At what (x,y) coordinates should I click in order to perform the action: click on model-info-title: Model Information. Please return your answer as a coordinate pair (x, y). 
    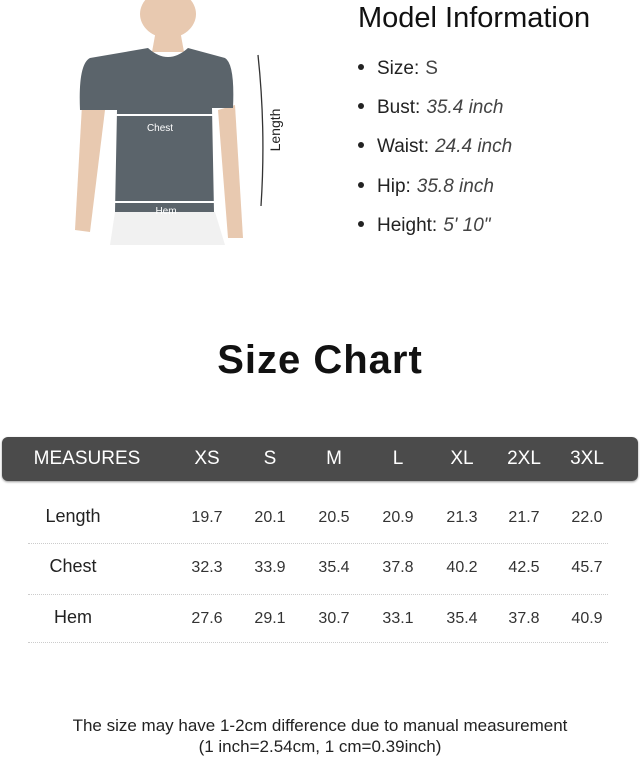
    Looking at the image, I should click on (474, 18).